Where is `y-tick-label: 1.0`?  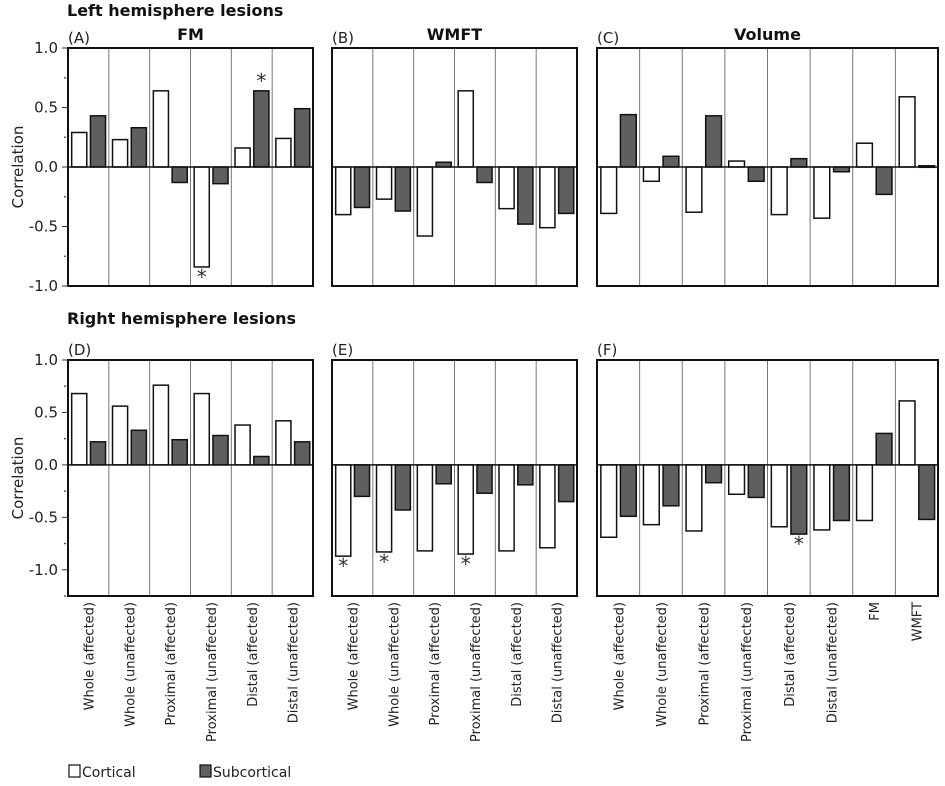
y-tick-label: 1.0 is located at coordinates (46, 48).